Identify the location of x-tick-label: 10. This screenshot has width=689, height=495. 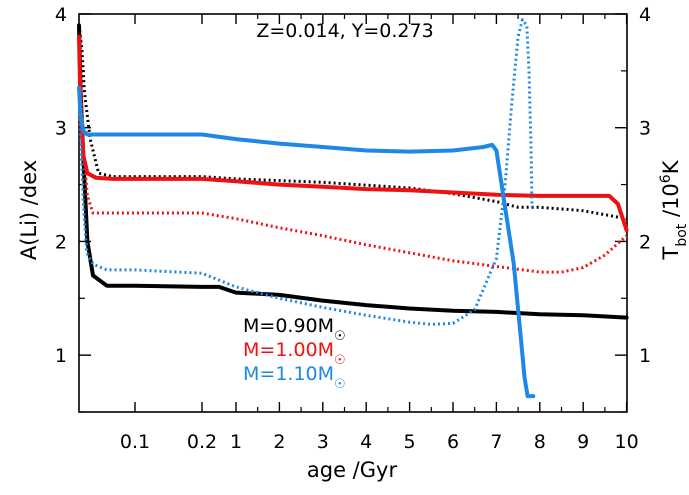
(627, 442).